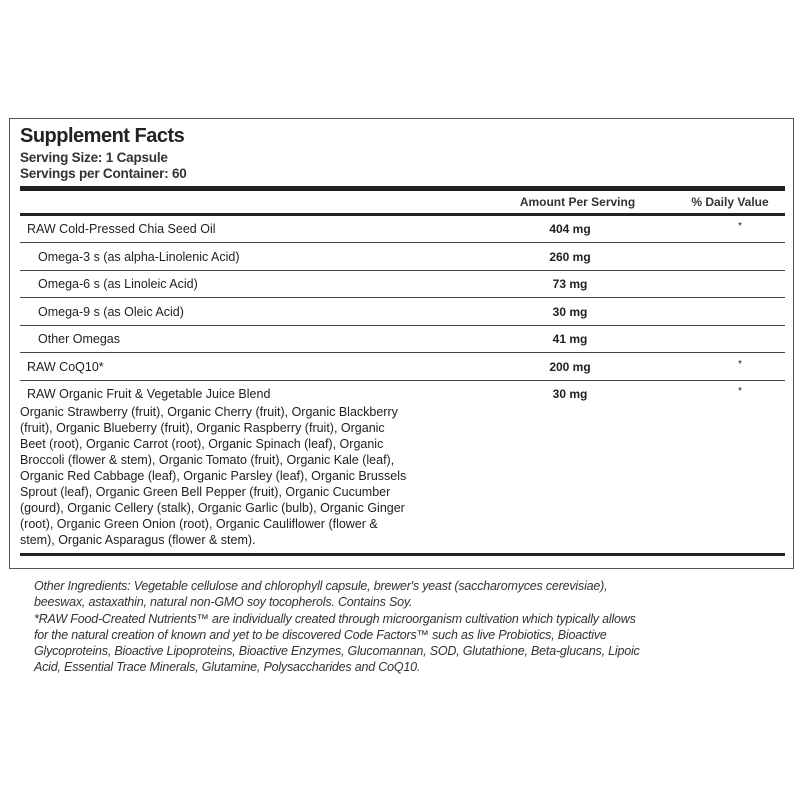 This screenshot has height=800, width=800. What do you see at coordinates (402, 339) in the screenshot?
I see `nutrient-row: Other Omegas 41 mg` at bounding box center [402, 339].